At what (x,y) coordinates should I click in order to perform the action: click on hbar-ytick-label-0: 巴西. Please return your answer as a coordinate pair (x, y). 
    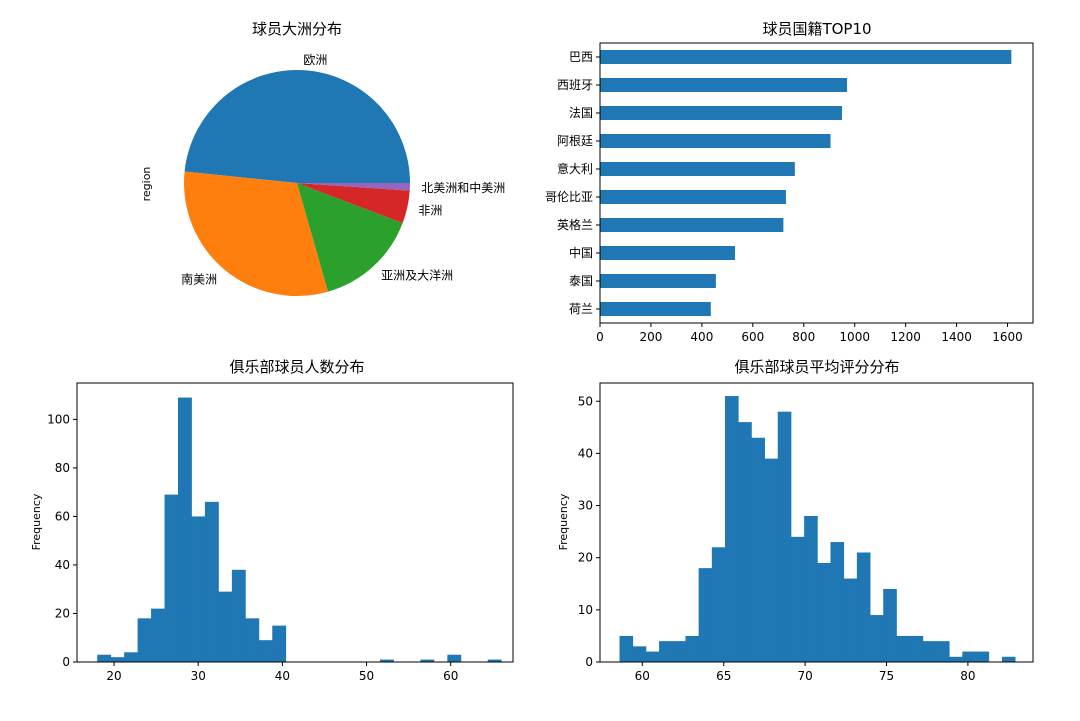
    Looking at the image, I should click on (581, 57).